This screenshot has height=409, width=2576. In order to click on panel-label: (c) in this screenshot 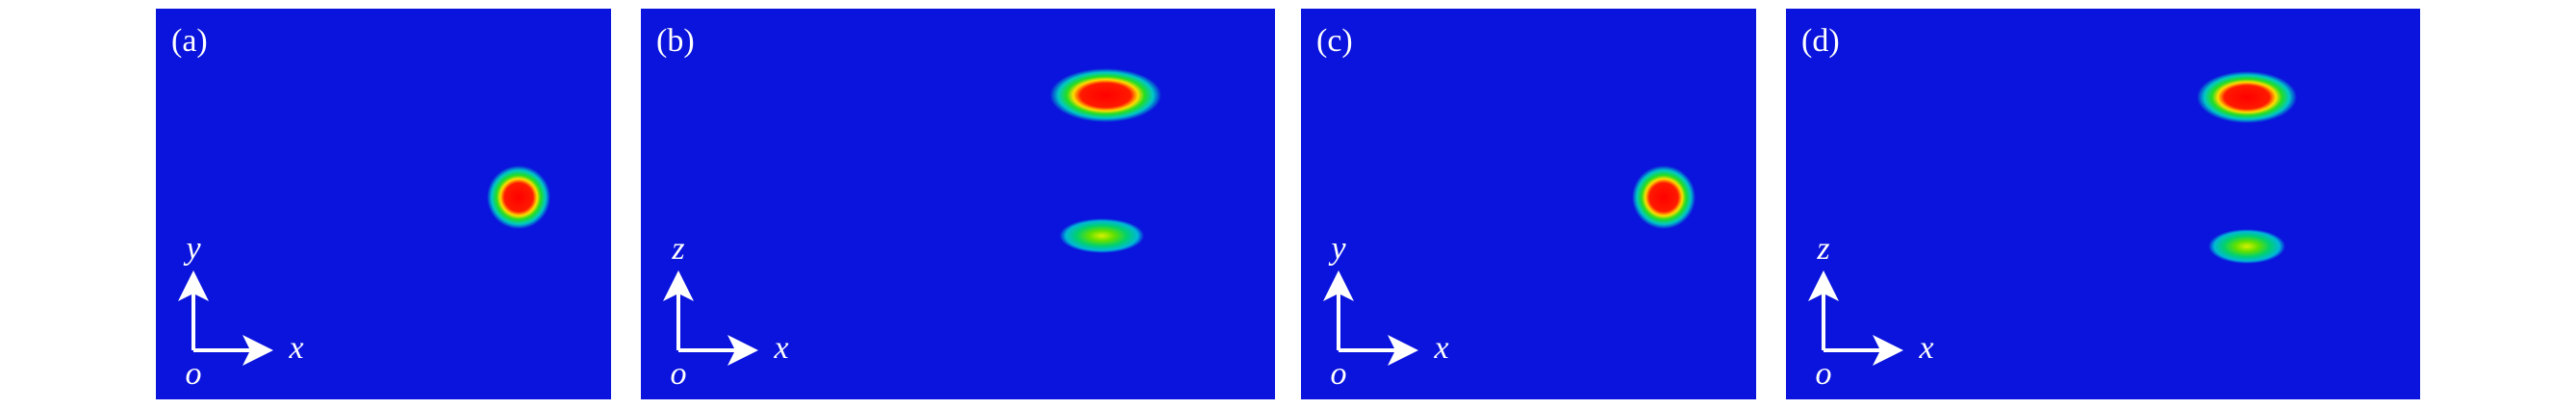, I will do `click(1334, 41)`.